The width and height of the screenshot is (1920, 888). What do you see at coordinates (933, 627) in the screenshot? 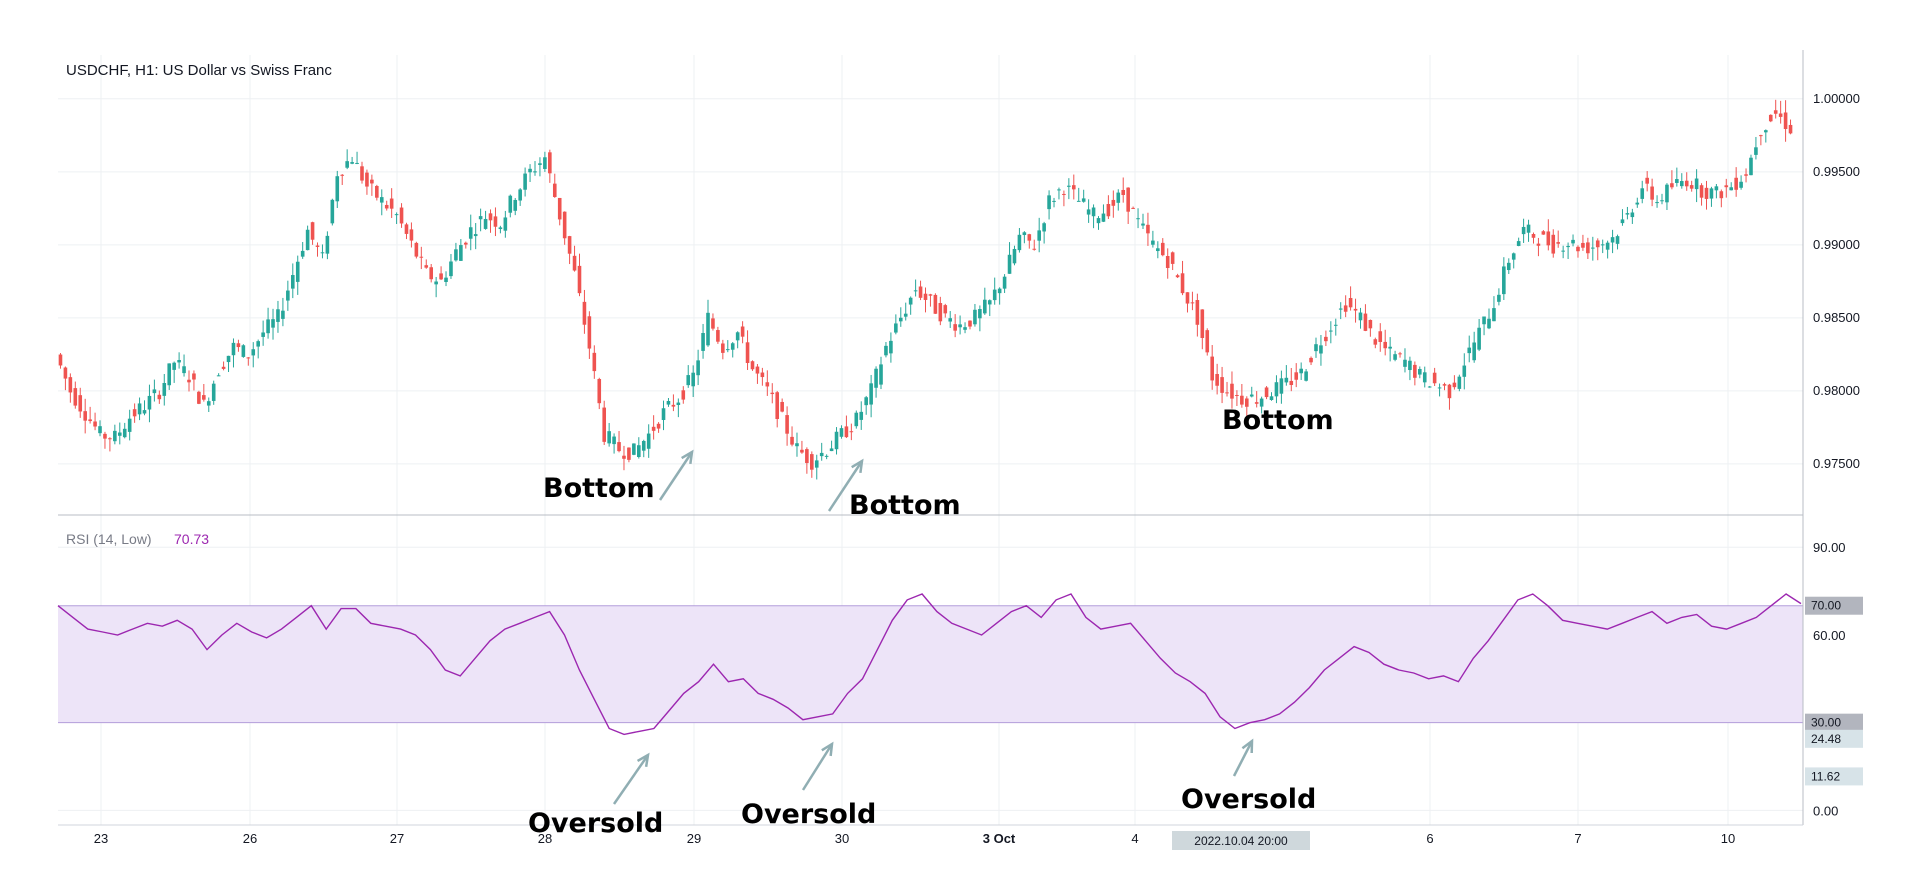
I see `annotation-arrows` at bounding box center [933, 627].